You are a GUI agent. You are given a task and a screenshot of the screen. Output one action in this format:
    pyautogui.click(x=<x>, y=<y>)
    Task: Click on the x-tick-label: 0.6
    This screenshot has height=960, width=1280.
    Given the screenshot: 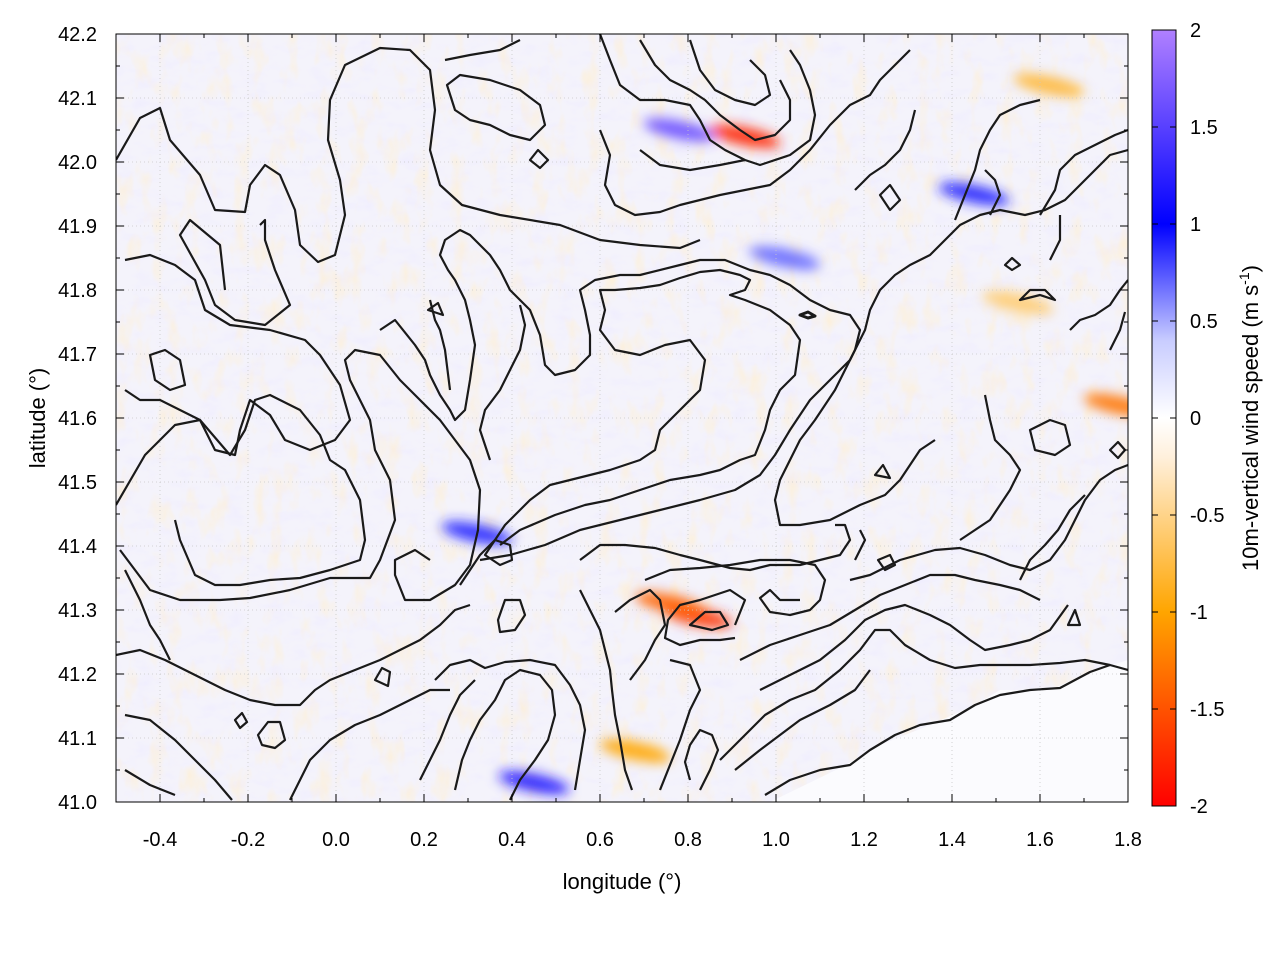 What is the action you would take?
    pyautogui.click(x=600, y=840)
    